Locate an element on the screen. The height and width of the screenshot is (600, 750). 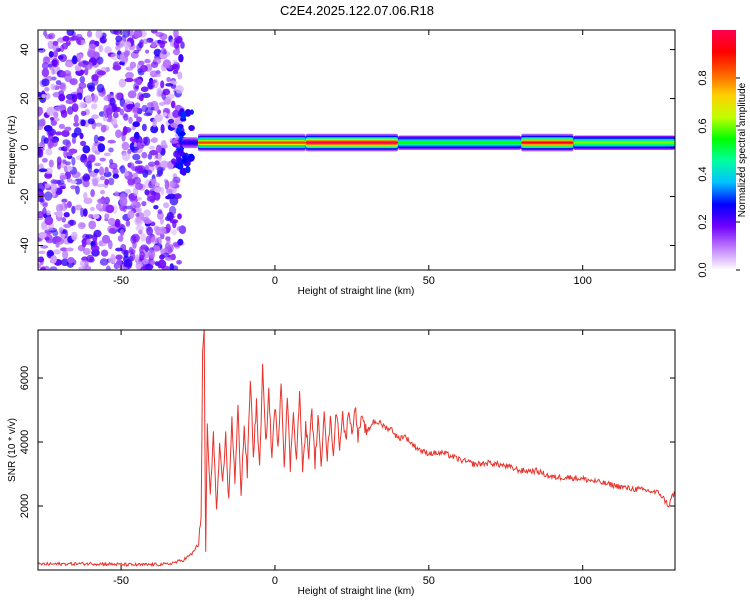
y-tick-label: 4000 is located at coordinates (25, 442).